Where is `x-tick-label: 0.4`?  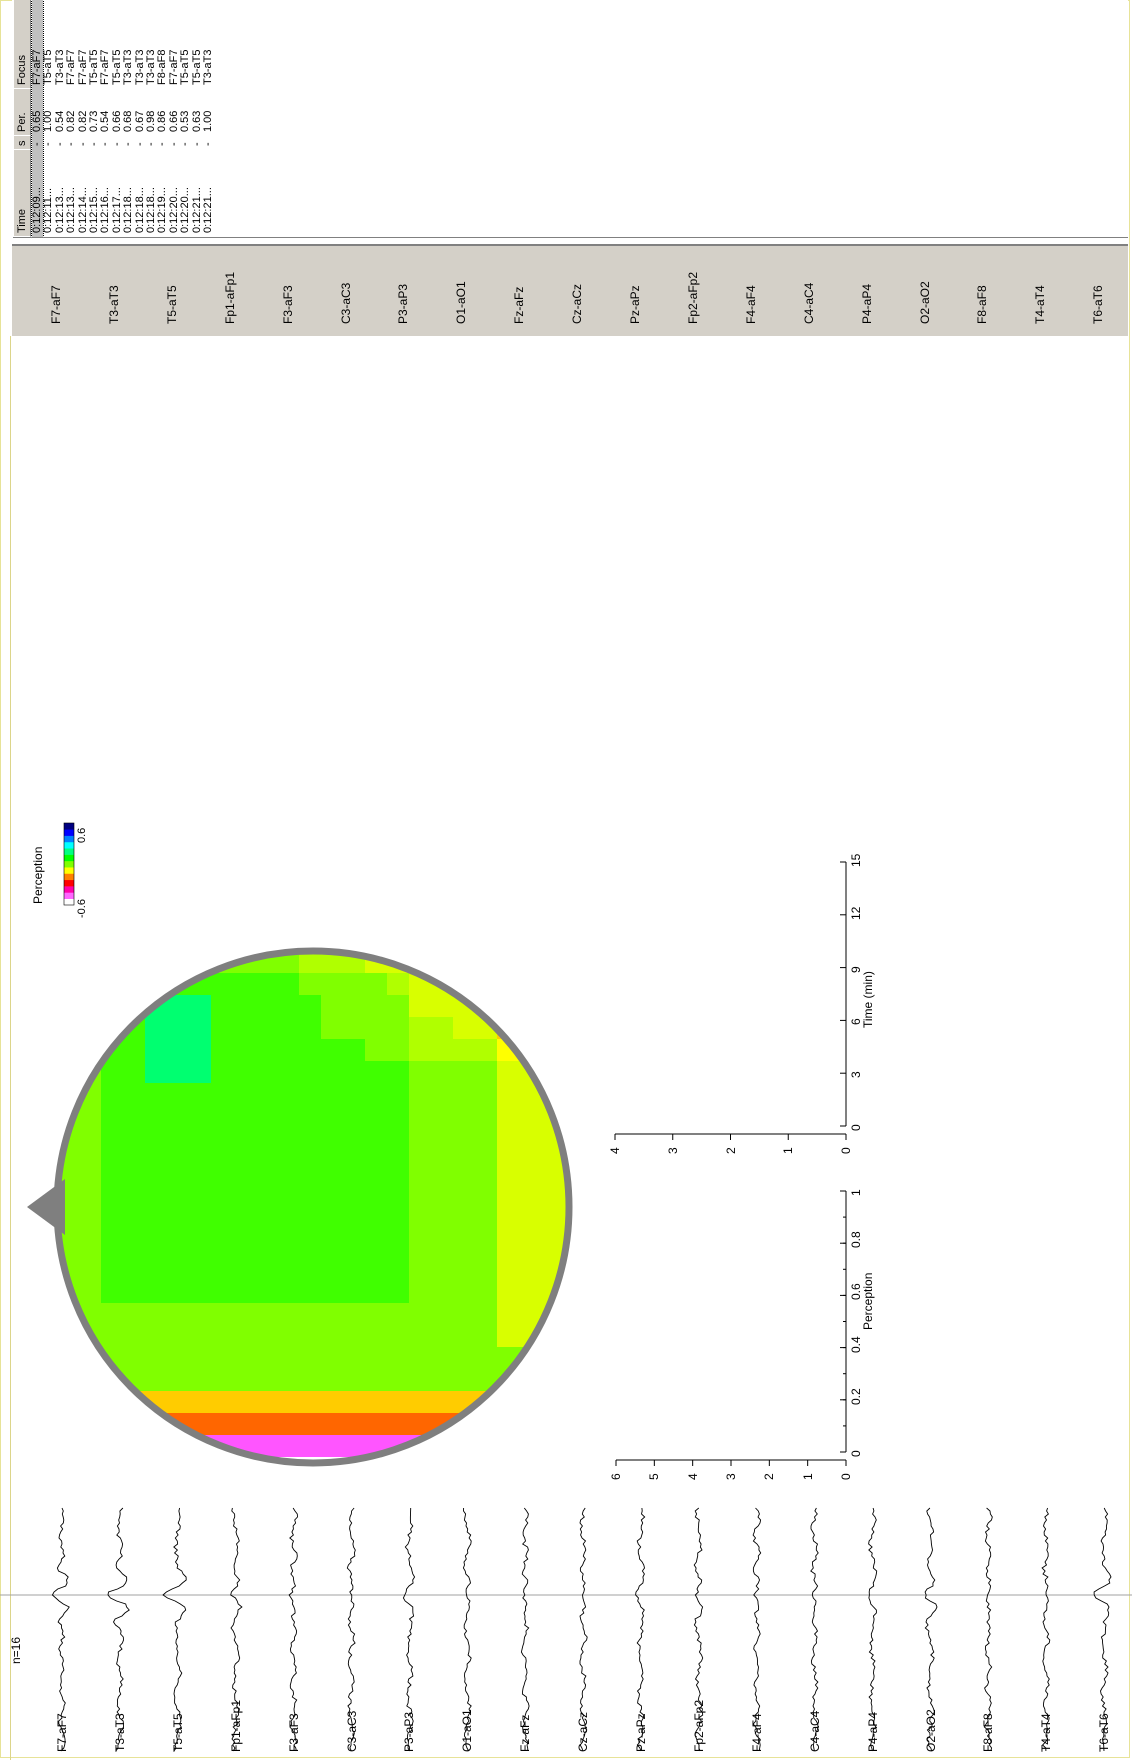
x-tick-label: 0.4 is located at coordinates (856, 1344).